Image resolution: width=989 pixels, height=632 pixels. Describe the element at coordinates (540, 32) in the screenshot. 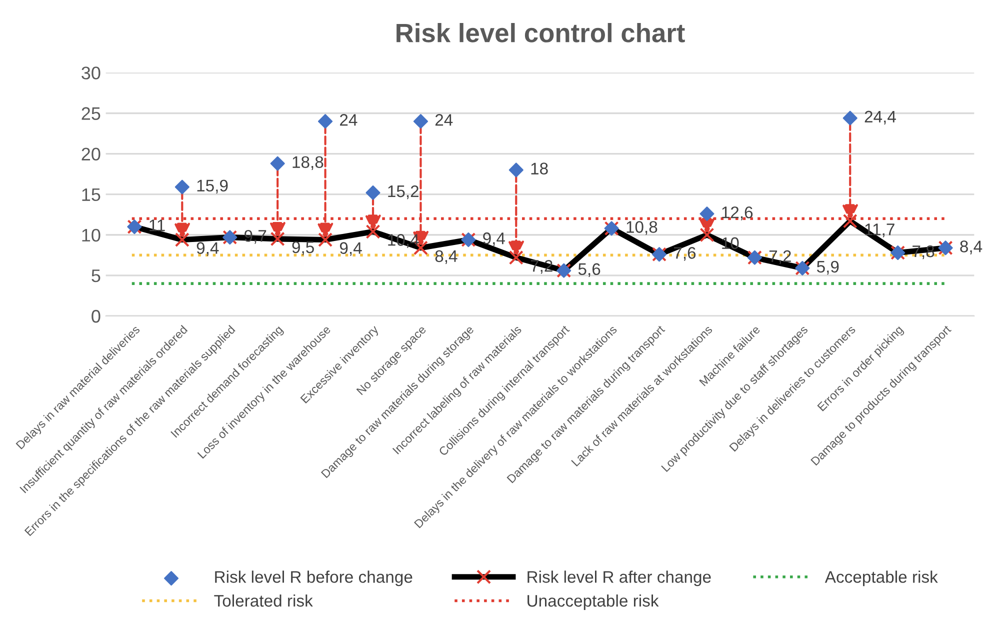

I see `chart-title: Risk level control chart` at that location.